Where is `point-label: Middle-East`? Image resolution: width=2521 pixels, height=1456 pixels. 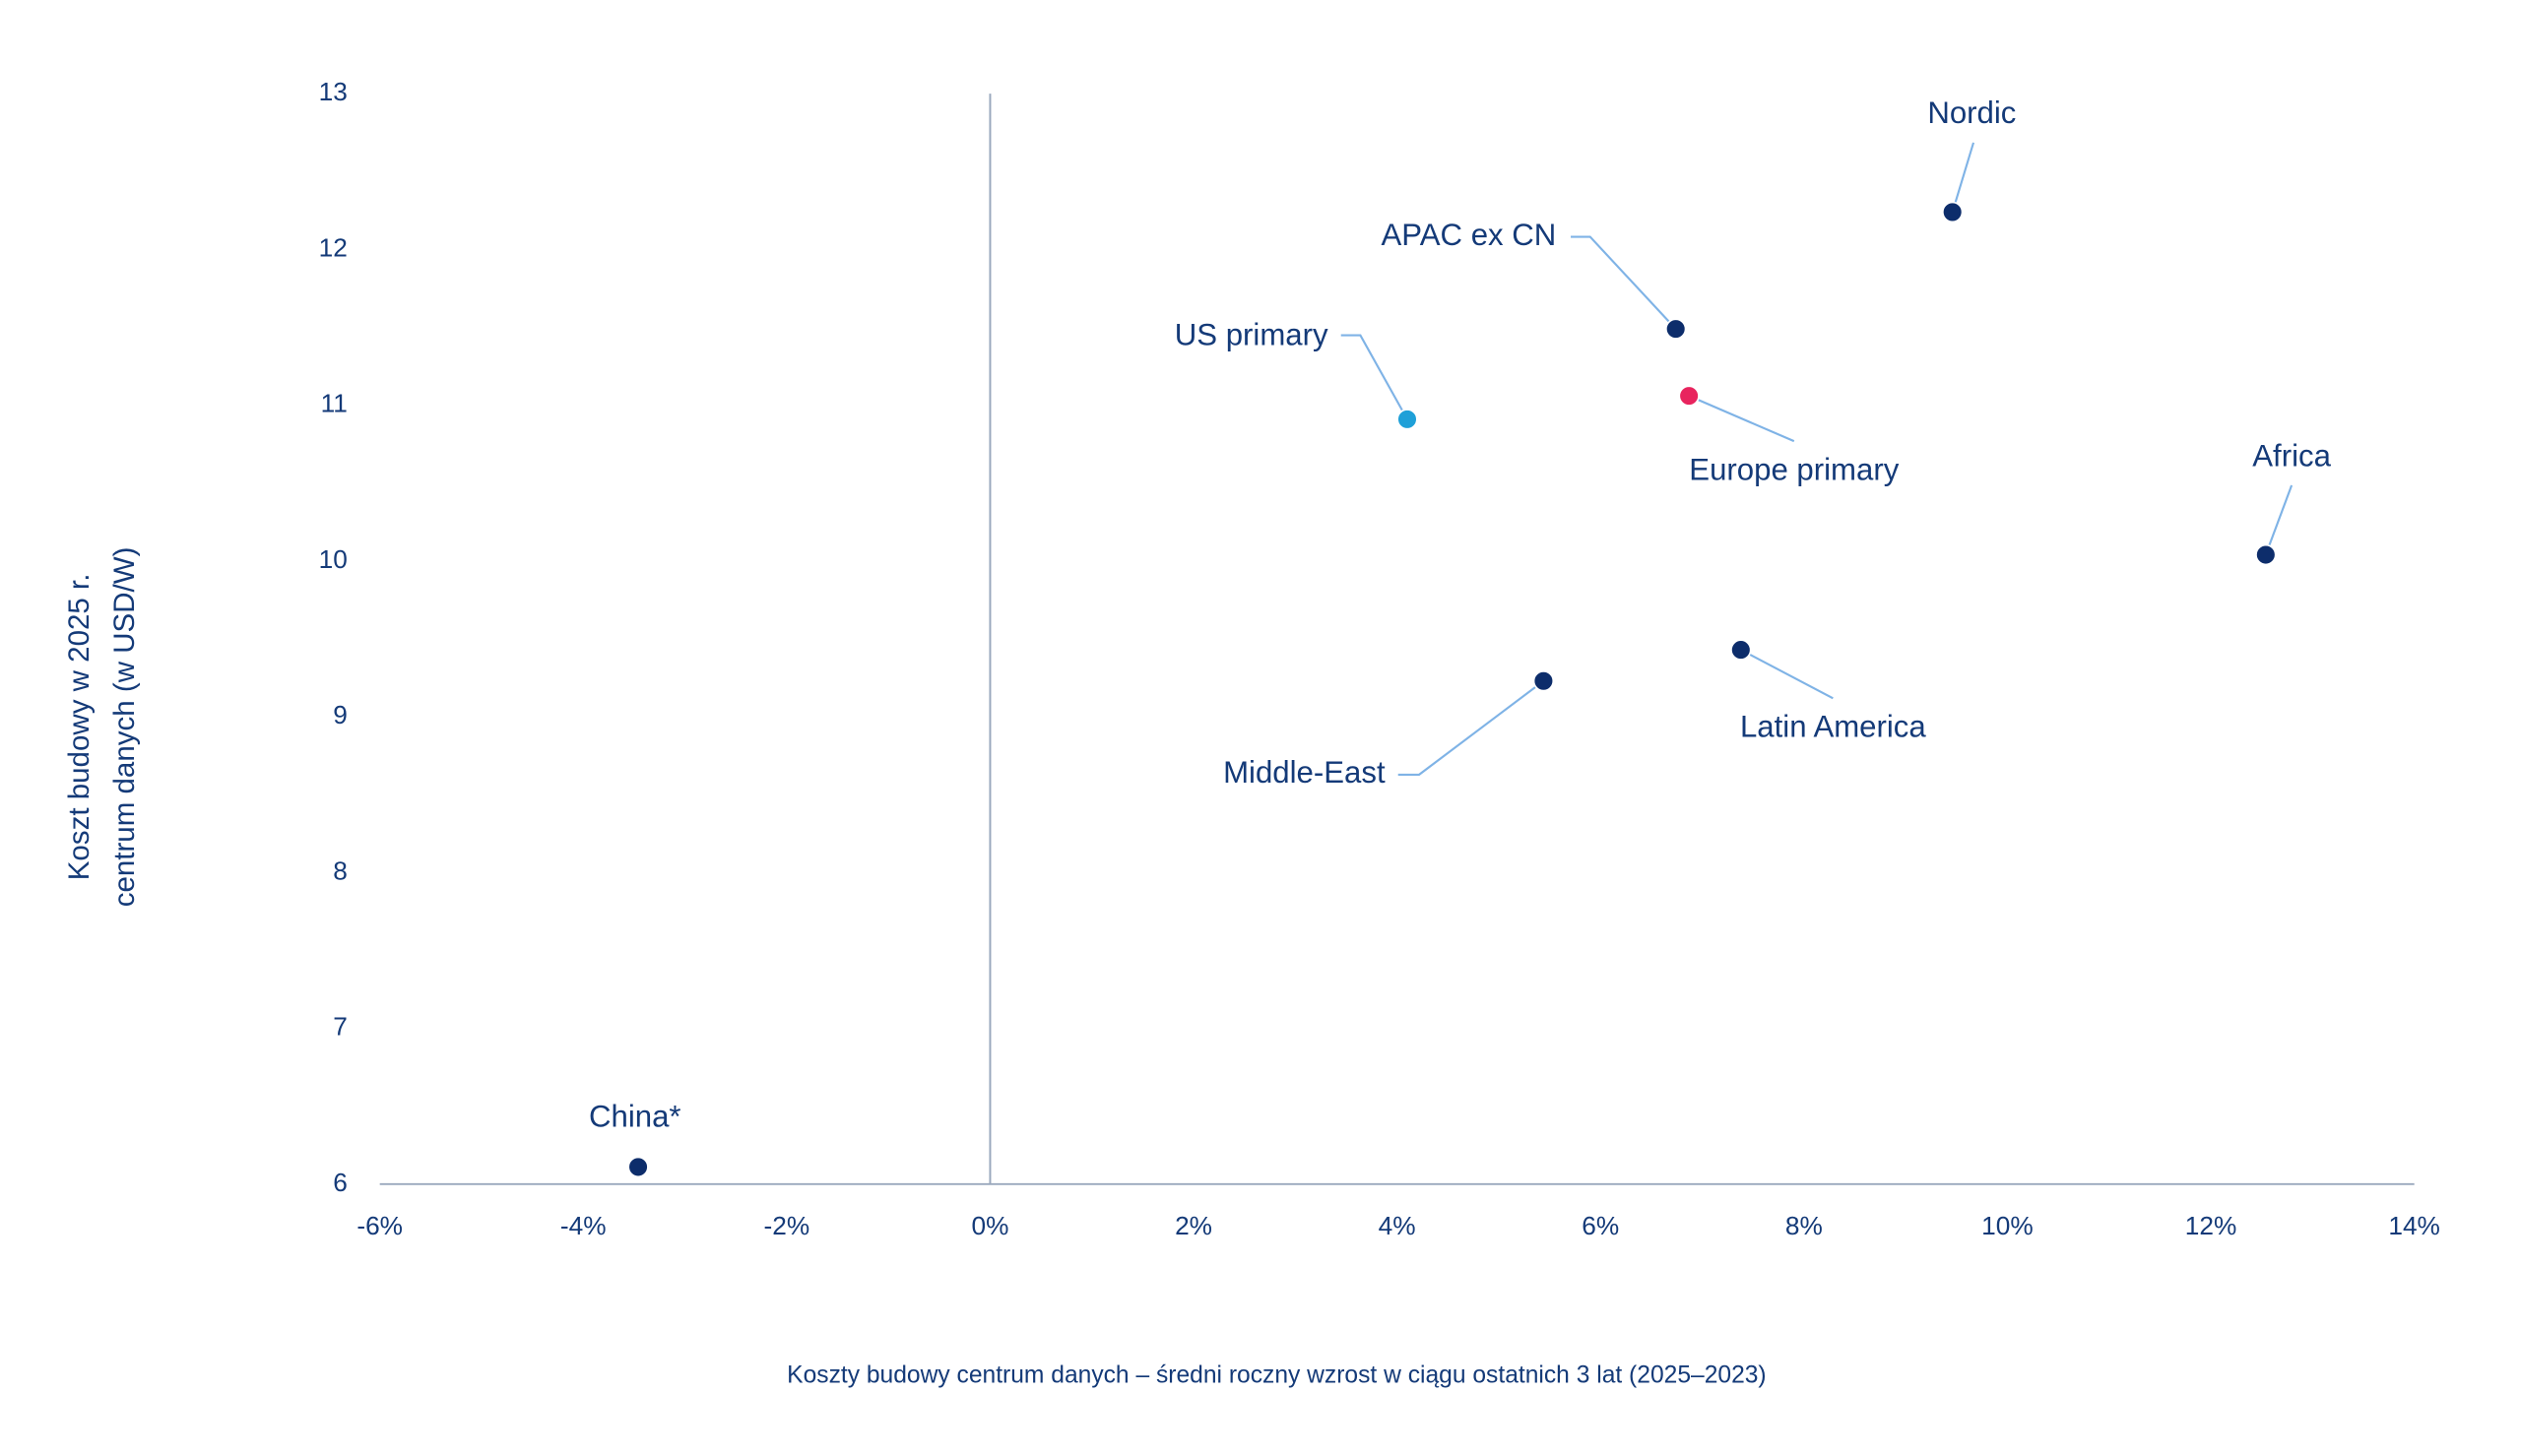
point-label: Middle-East is located at coordinates (1304, 772).